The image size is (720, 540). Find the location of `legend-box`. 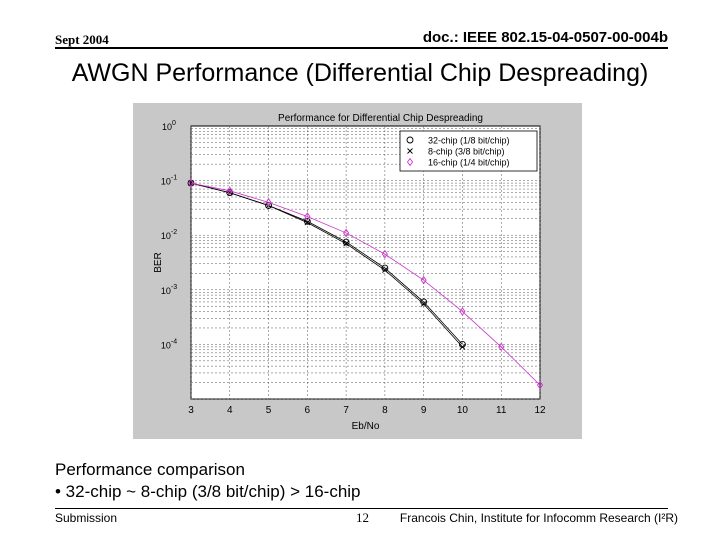

legend-box is located at coordinates (468, 151).